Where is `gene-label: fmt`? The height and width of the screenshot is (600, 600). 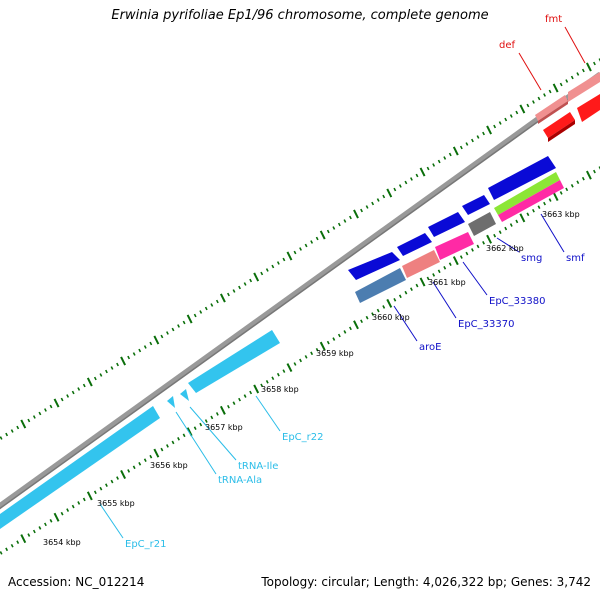
gene-label: fmt is located at coordinates (553, 19).